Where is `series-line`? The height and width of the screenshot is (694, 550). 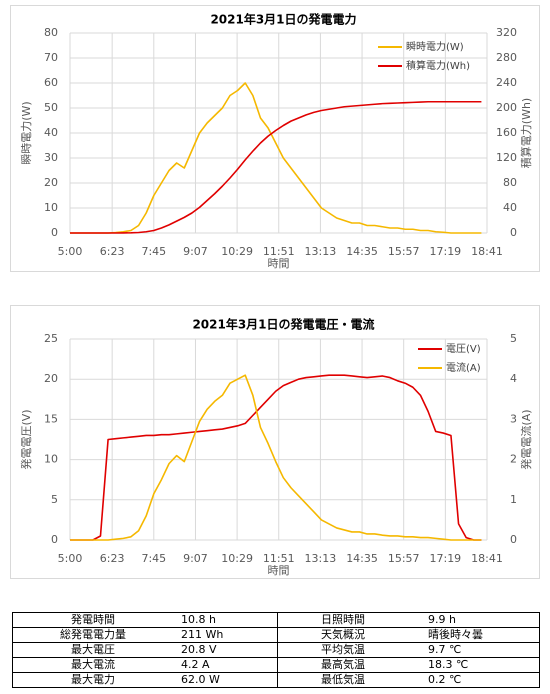 series-line is located at coordinates (276, 167).